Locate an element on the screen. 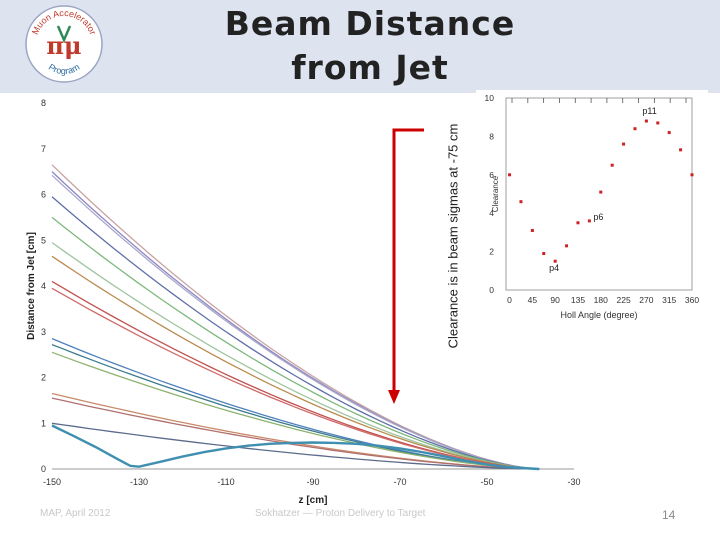 The width and height of the screenshot is (720, 540). inset-x-tick-label: 90 is located at coordinates (555, 300).